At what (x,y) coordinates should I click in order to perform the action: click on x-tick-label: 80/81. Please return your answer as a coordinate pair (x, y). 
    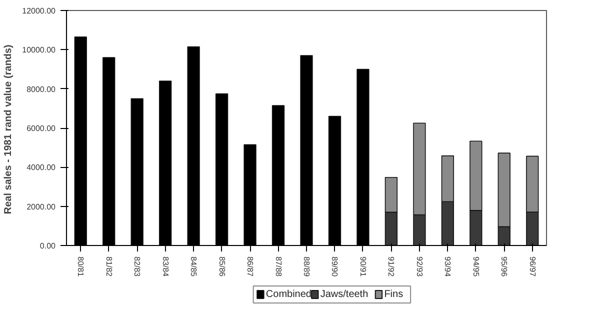
    Looking at the image, I should click on (81, 267).